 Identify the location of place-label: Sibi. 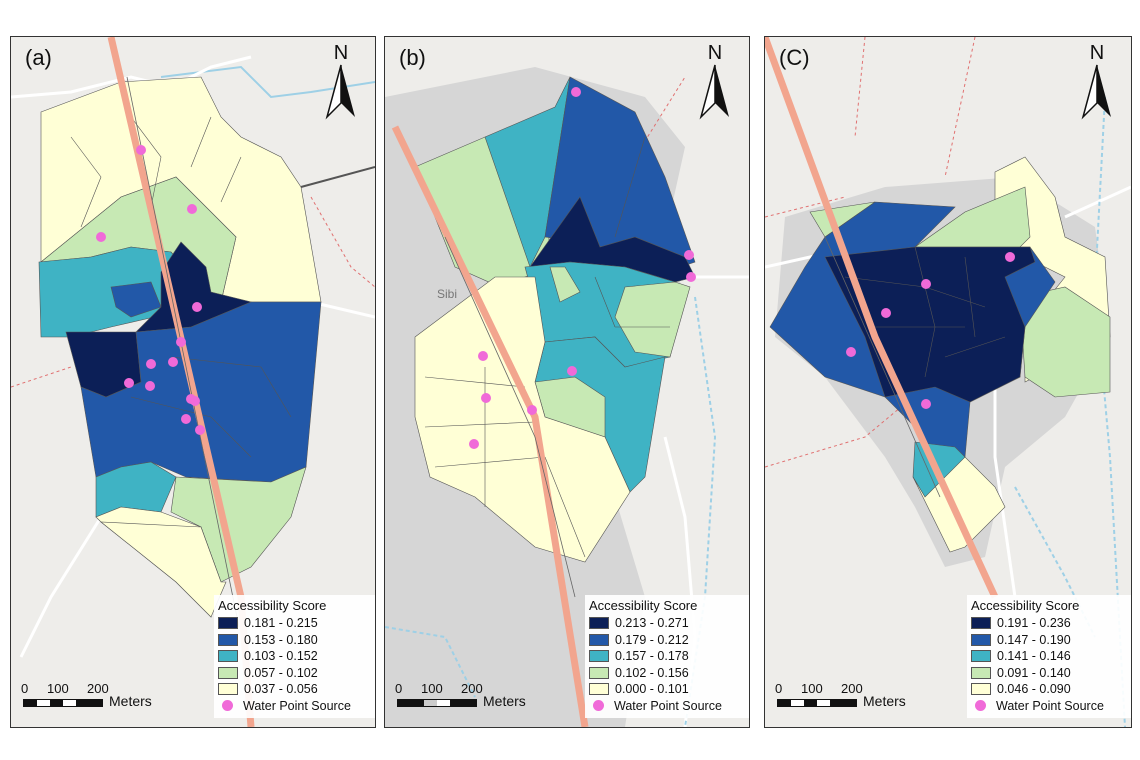
(447, 294).